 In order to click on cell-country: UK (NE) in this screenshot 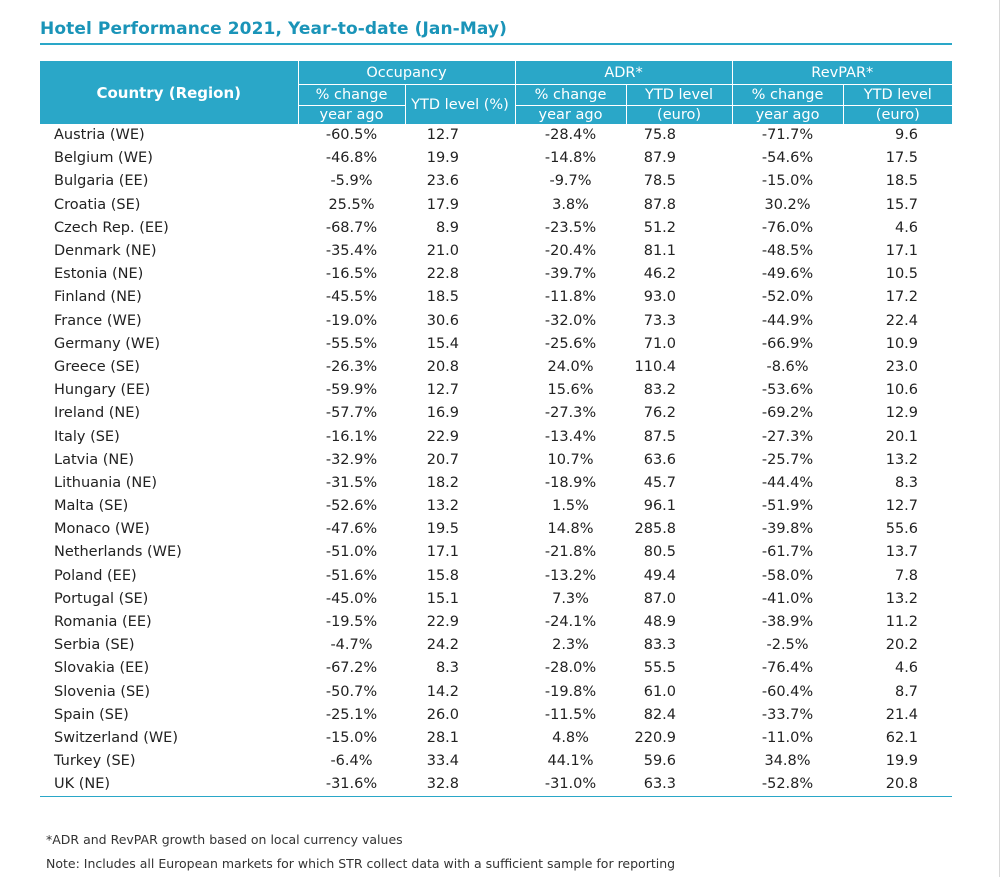, I will do `click(169, 785)`.